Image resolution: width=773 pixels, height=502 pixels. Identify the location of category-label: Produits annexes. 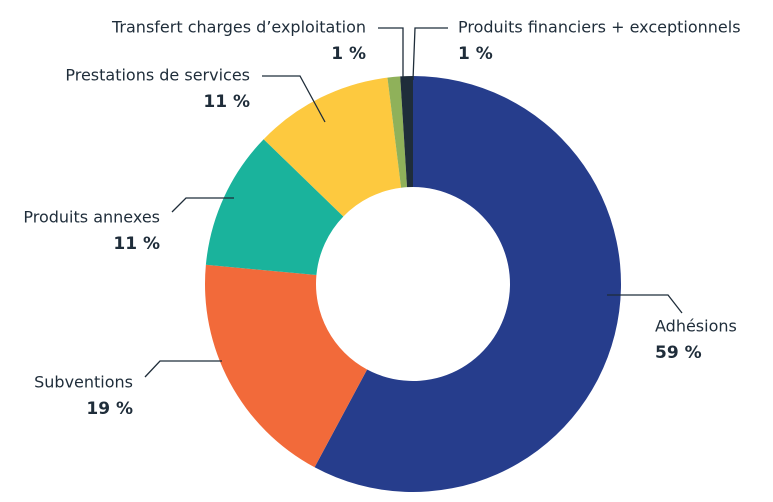
(91, 217).